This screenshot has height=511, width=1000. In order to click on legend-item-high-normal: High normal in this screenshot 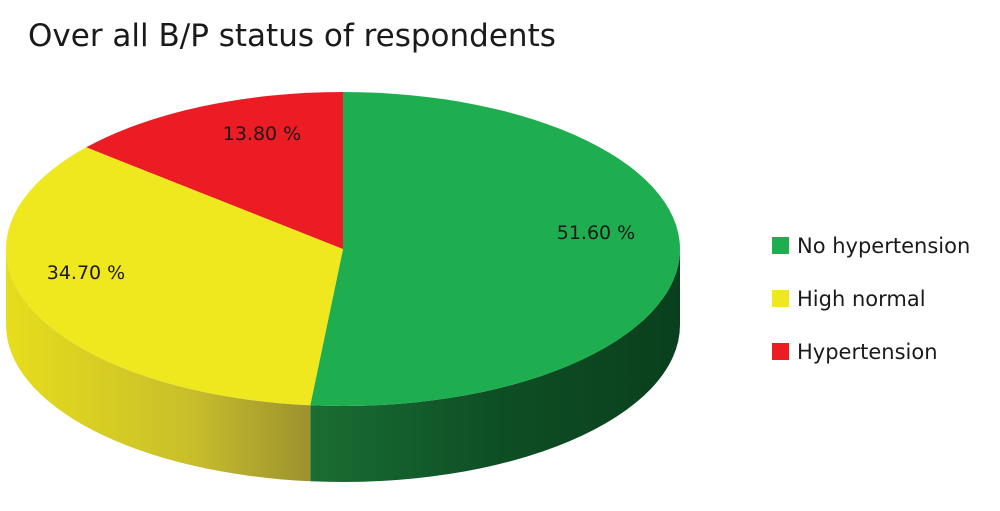, I will do `click(871, 298)`.